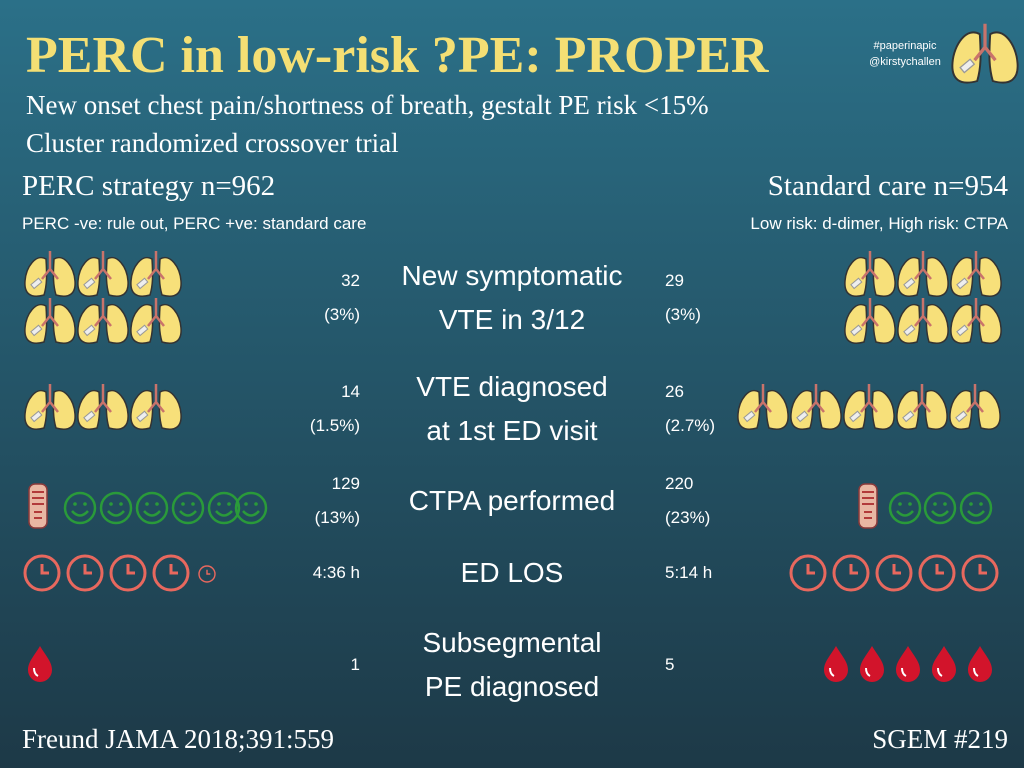 The width and height of the screenshot is (1024, 768). Describe the element at coordinates (679, 483) in the screenshot. I see `standard-result: 220` at that location.